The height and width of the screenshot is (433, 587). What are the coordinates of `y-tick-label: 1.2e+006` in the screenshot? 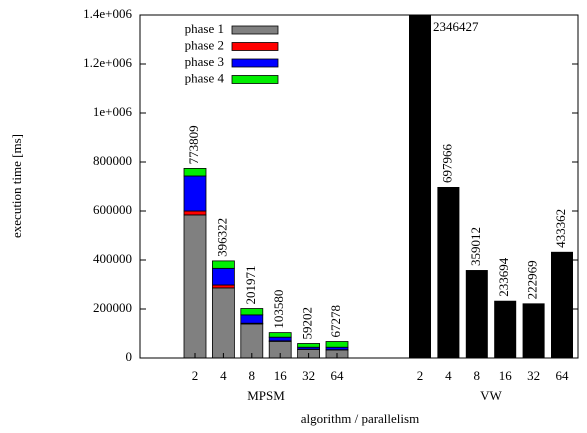 It's located at (107, 62).